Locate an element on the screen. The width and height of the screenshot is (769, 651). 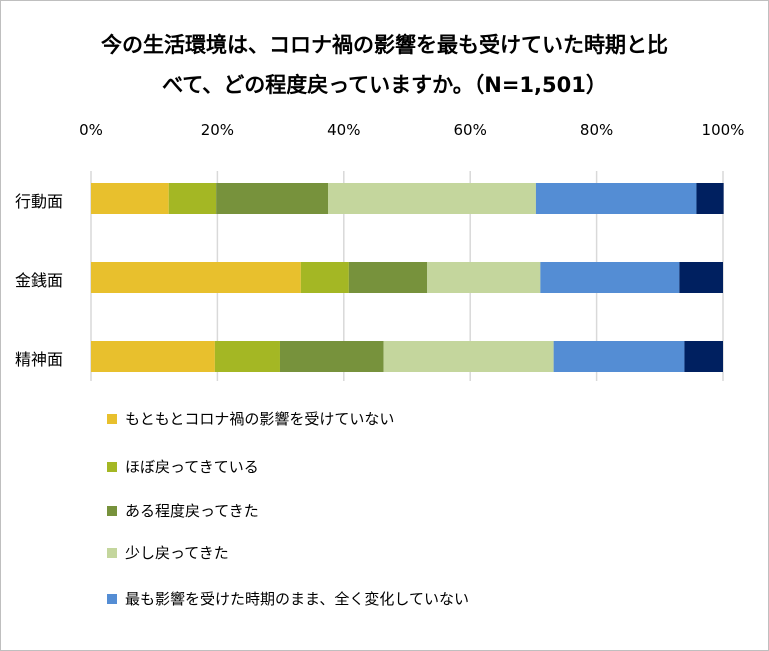
legend-item: 最も影響を受けた時期のまま、全く変化していない is located at coordinates (297, 599).